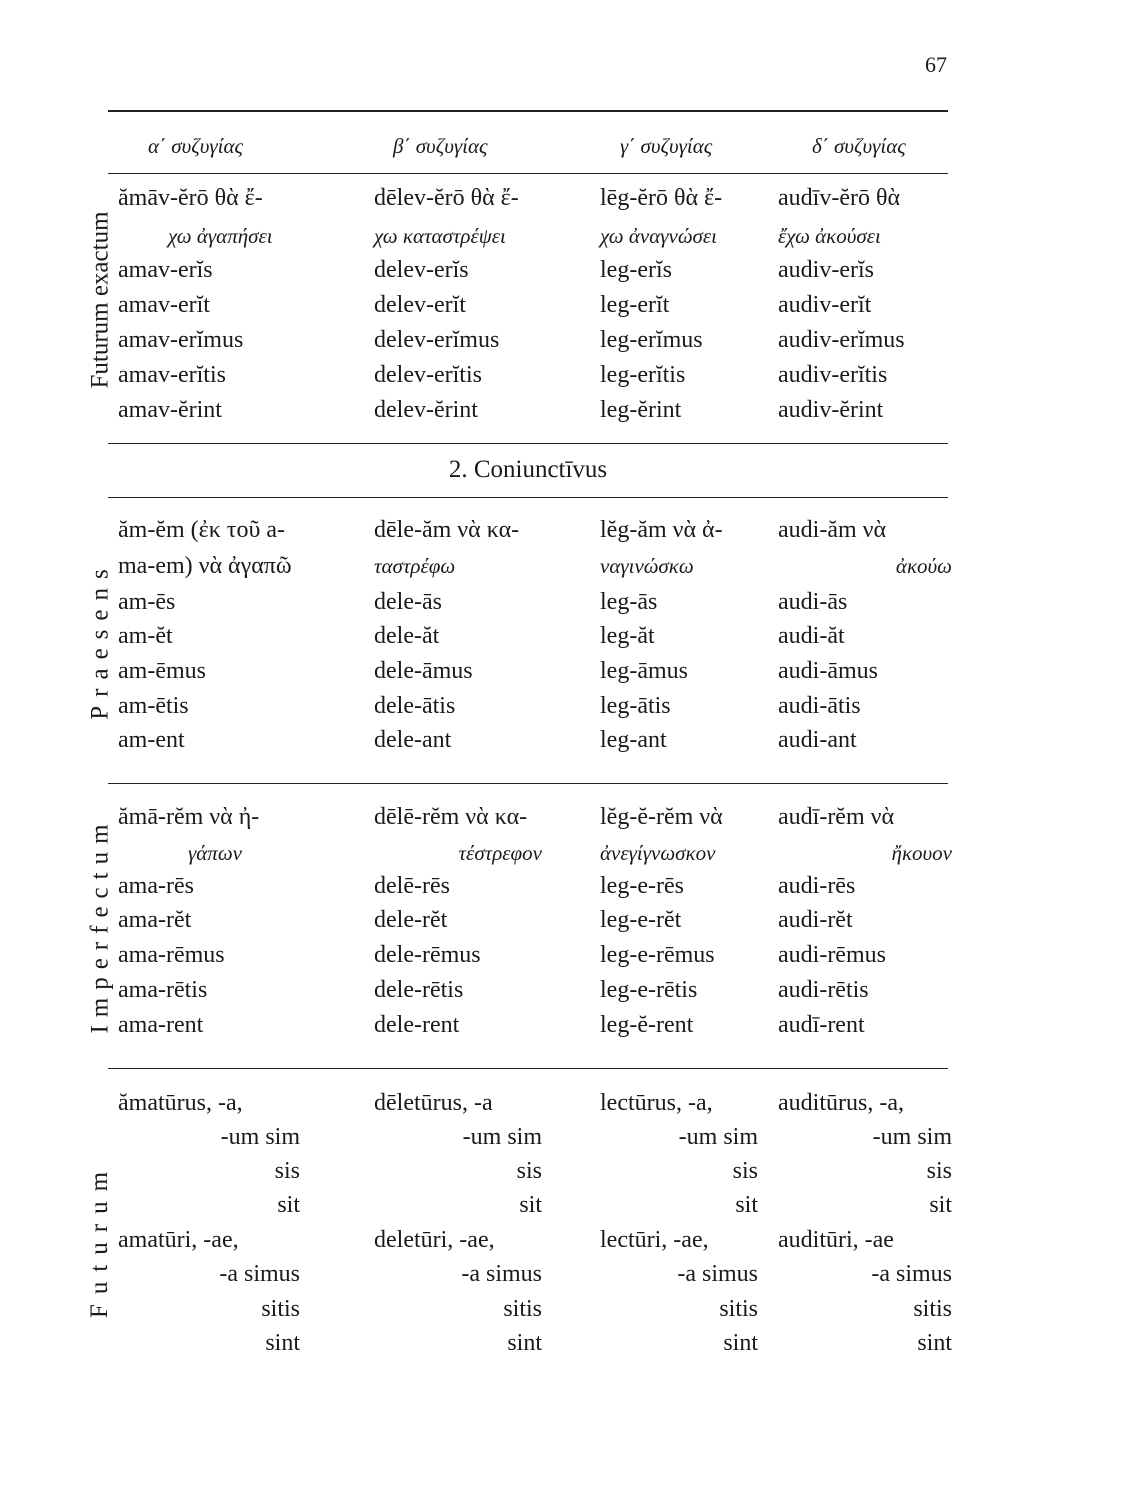 This screenshot has width=1123, height=1500. Describe the element at coordinates (865, 740) in the screenshot. I see `conjugation-cell: audi-ant` at that location.